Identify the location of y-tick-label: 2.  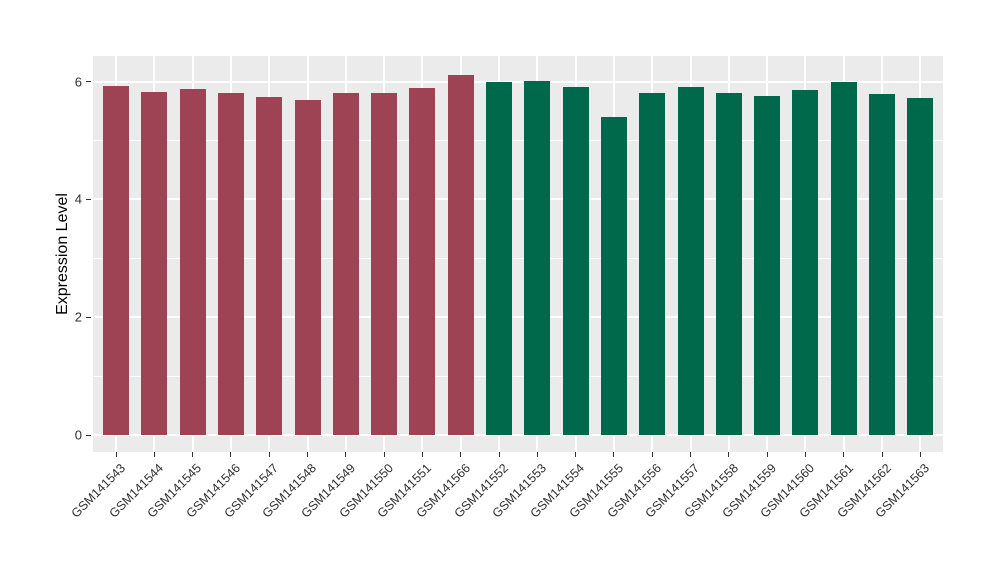
(78, 317).